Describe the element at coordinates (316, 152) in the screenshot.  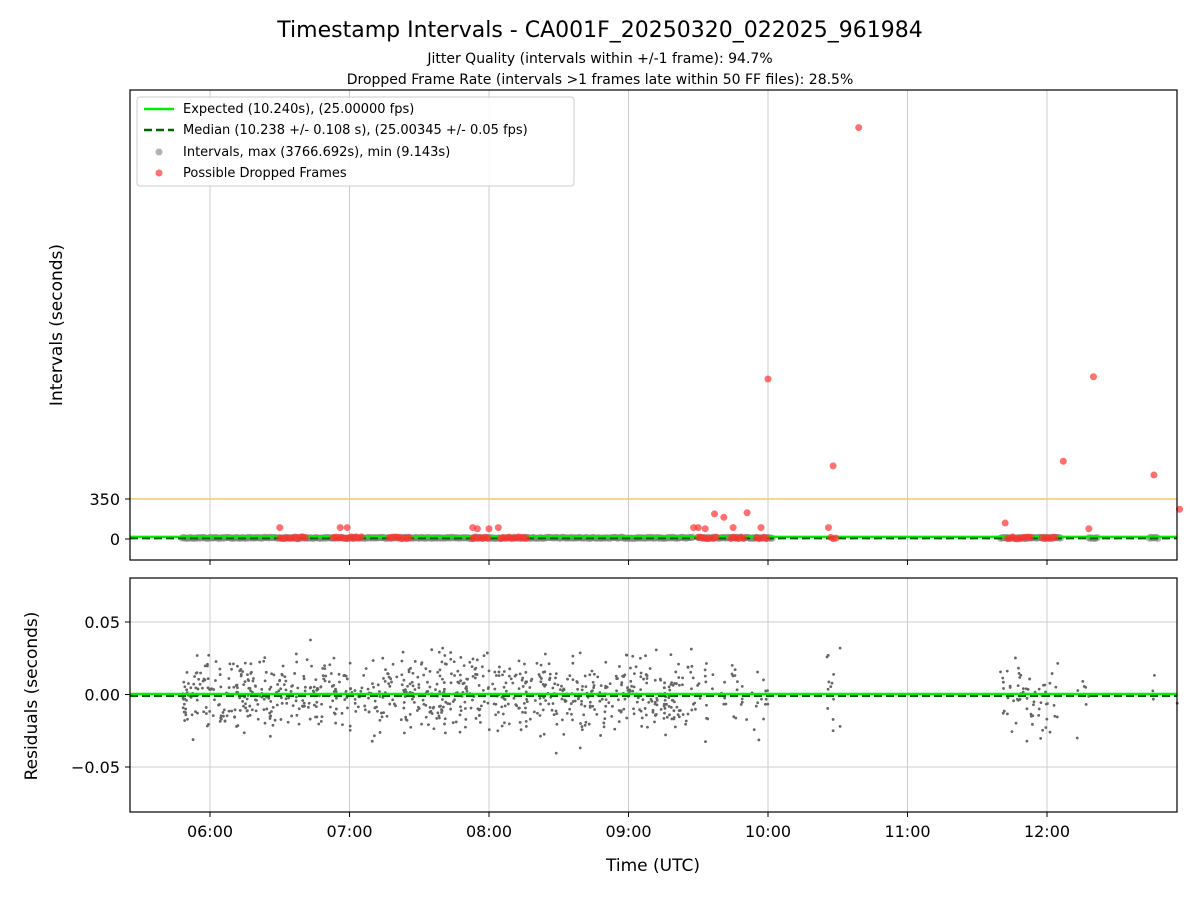
I see `legend-intervals-label: Intervals, max (3766.692s), min (9.143s)` at that location.